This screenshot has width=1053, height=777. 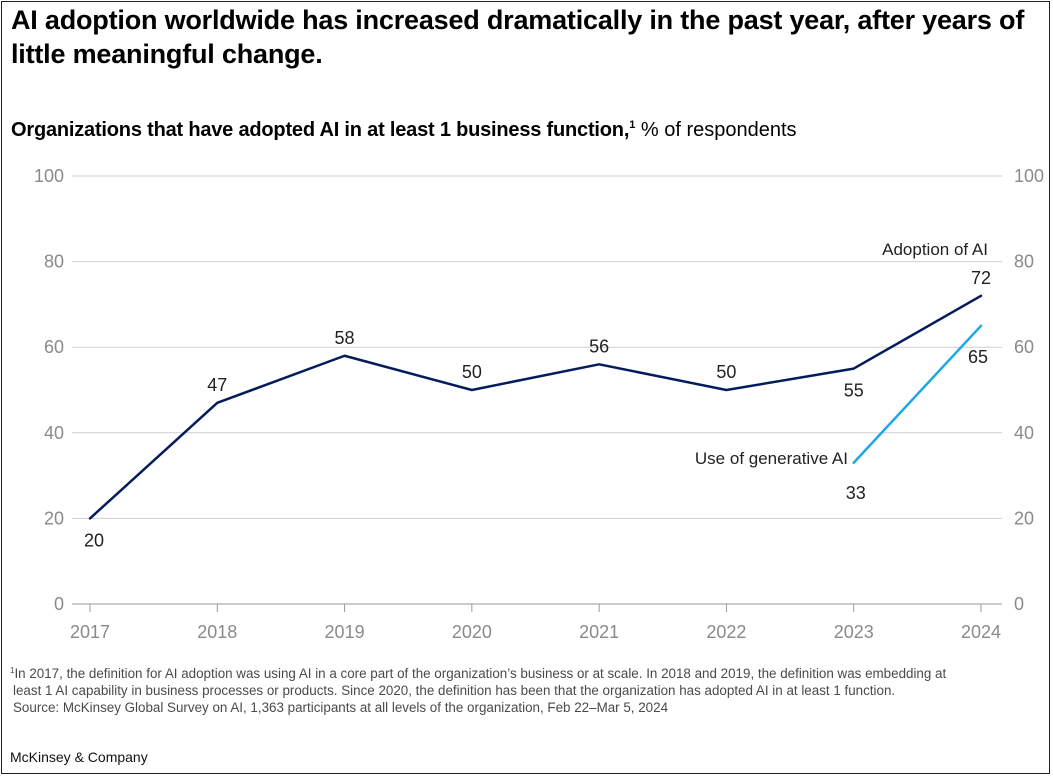 I want to click on x-tick-label: 2018, so click(x=217, y=632).